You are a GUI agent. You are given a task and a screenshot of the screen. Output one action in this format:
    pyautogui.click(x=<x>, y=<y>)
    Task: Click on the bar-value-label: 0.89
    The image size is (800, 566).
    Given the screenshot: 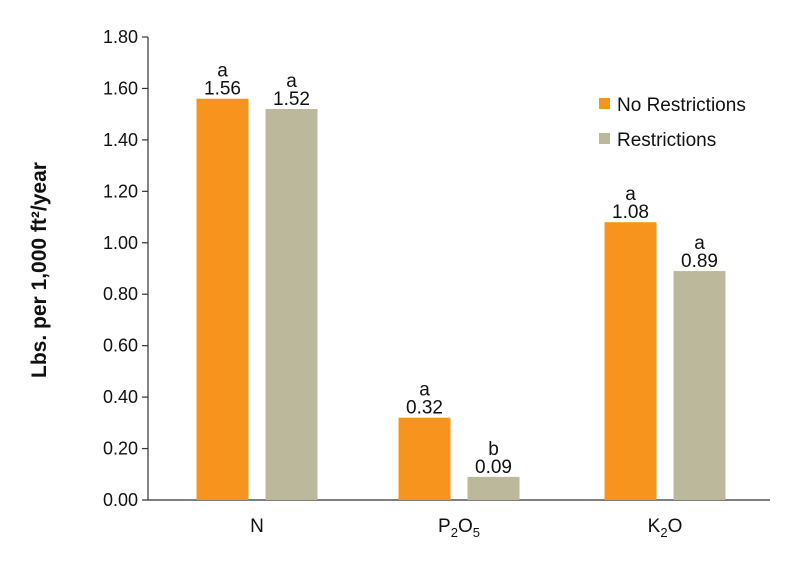 What is the action you would take?
    pyautogui.click(x=699, y=261)
    